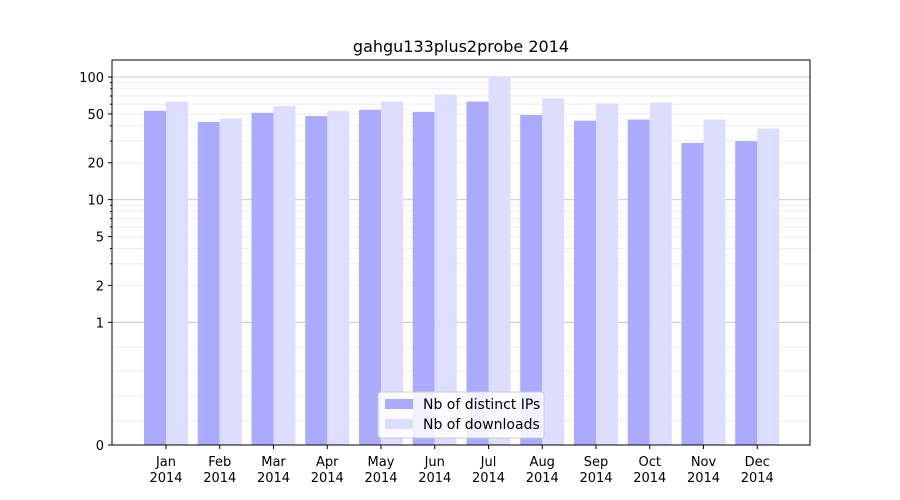  Describe the element at coordinates (165, 470) in the screenshot. I see `x-tick-label: Jan 2014` at that location.